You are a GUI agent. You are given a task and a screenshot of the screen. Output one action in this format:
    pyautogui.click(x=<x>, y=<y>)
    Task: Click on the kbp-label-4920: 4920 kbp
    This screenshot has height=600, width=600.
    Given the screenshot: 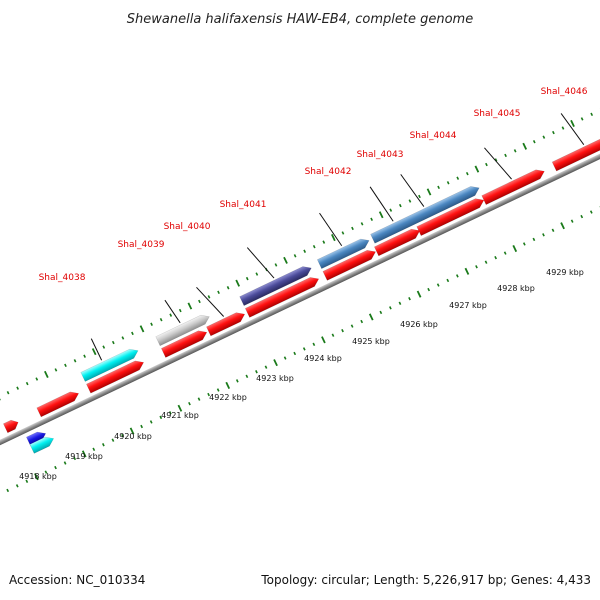 What is the action you would take?
    pyautogui.click(x=133, y=436)
    